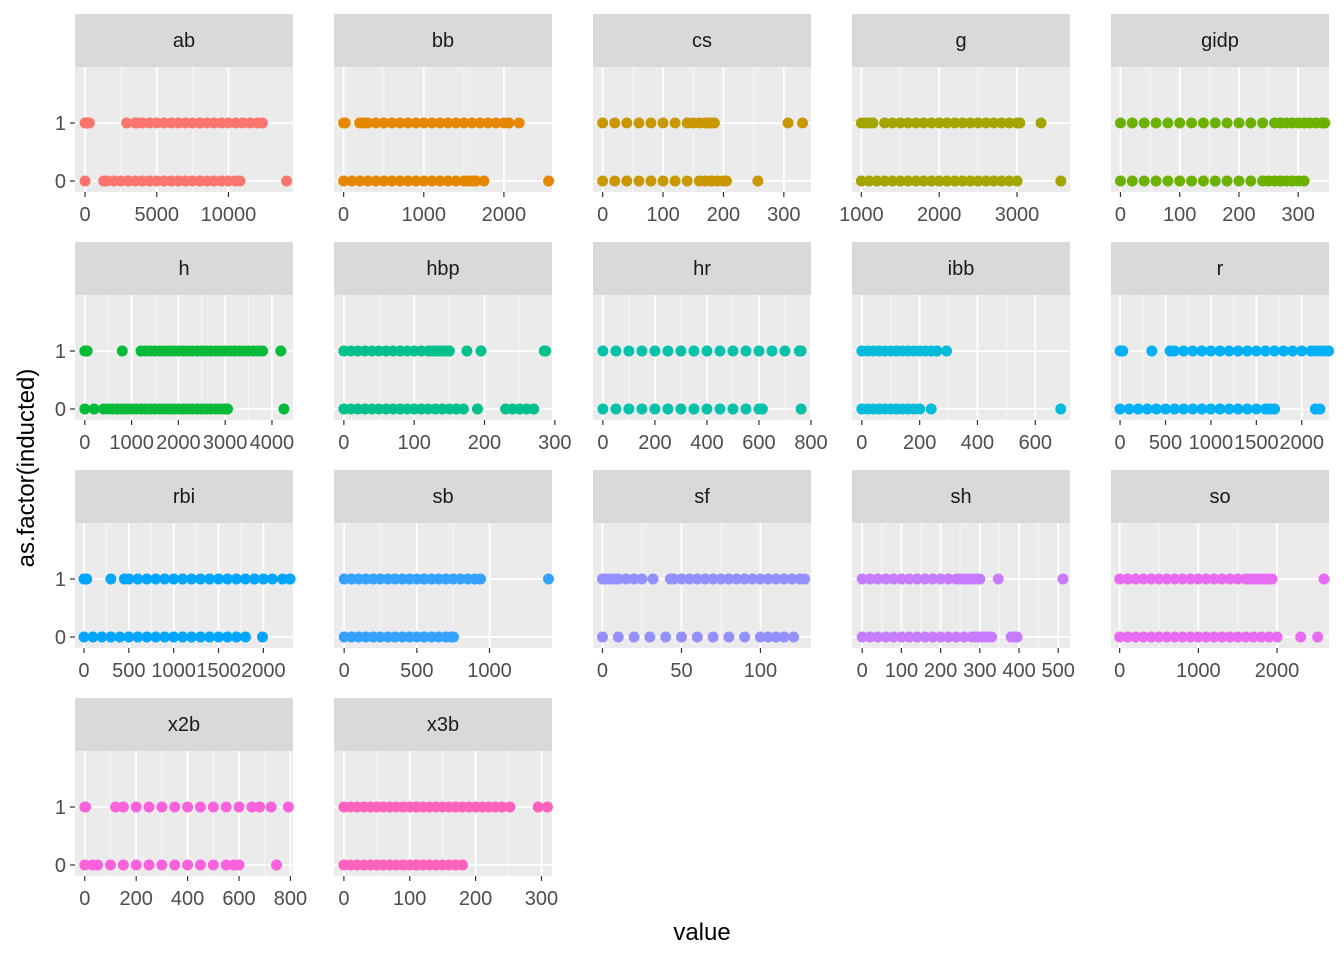 Image resolution: width=1344 pixels, height=960 pixels. What do you see at coordinates (960, 497) in the screenshot?
I see `facet-strip-label: sh` at bounding box center [960, 497].